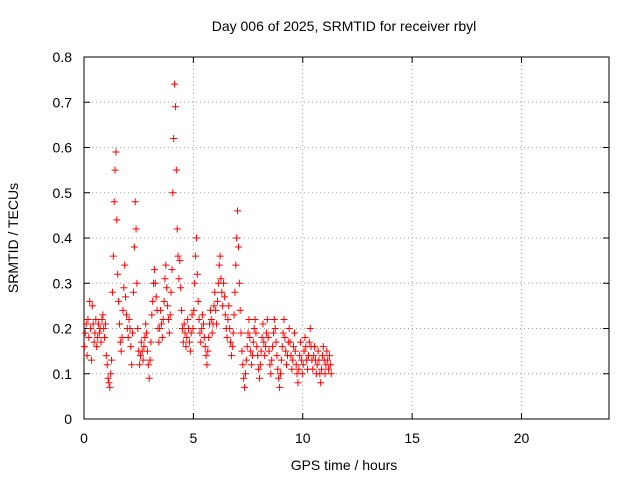 The image size is (640, 480). Describe the element at coordinates (84, 438) in the screenshot. I see `x-tick-label: 0` at that location.